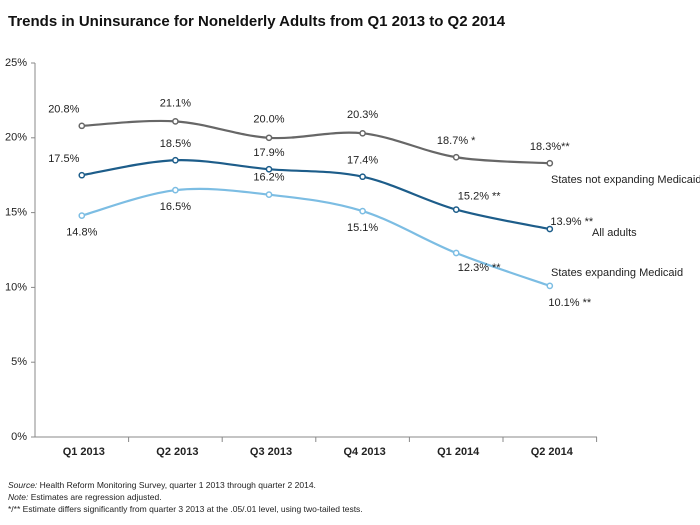 The height and width of the screenshot is (525, 700). I want to click on y-tick-label: 10%, so click(16, 287).